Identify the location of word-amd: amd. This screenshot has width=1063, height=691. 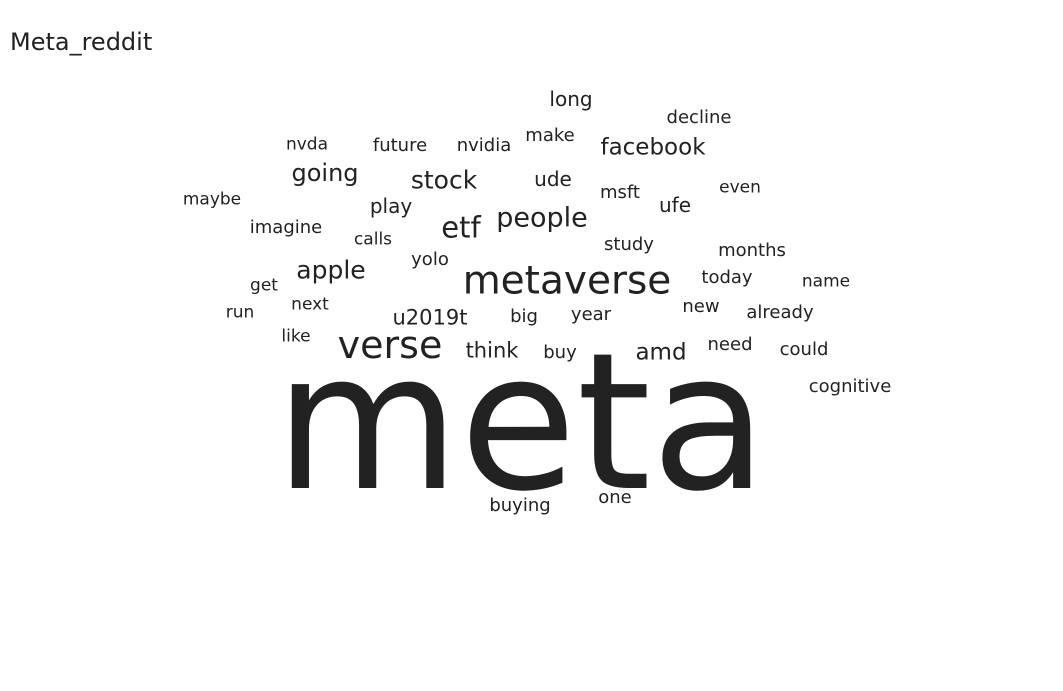
(661, 352).